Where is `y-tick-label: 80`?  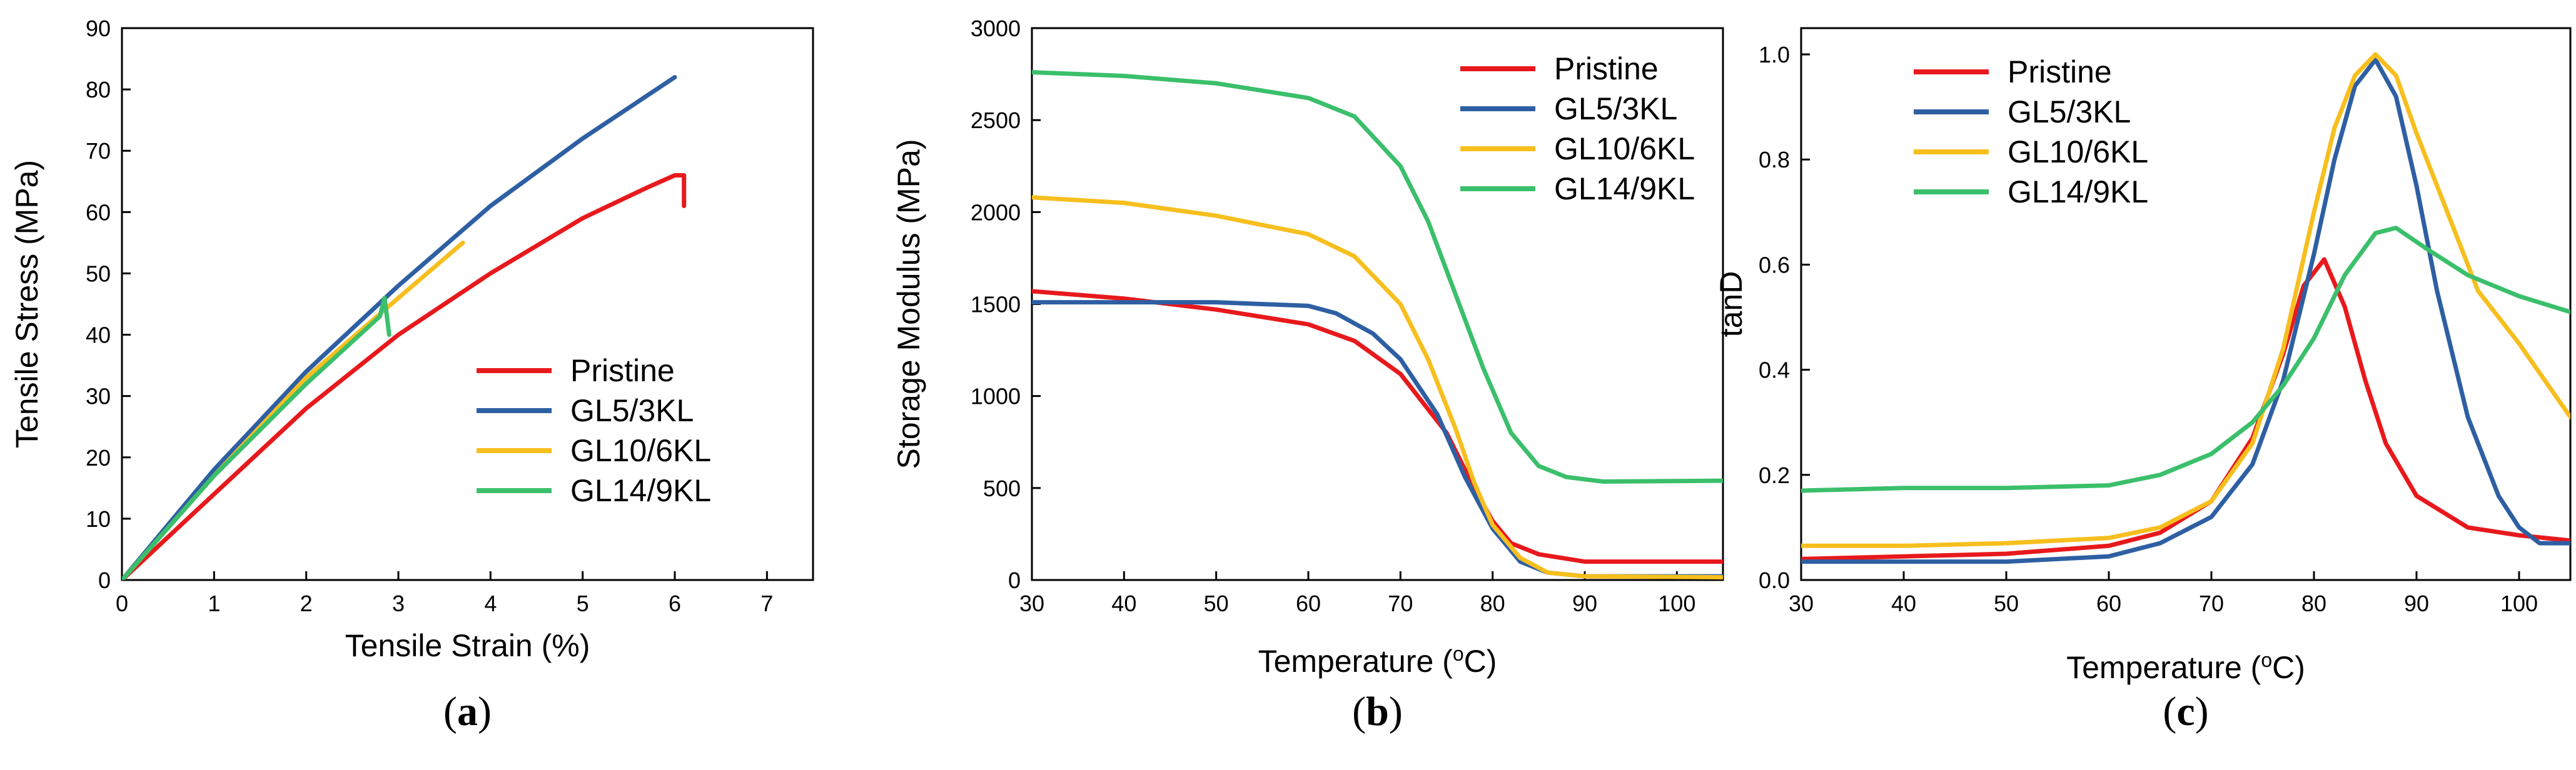 y-tick-label: 80 is located at coordinates (99, 90).